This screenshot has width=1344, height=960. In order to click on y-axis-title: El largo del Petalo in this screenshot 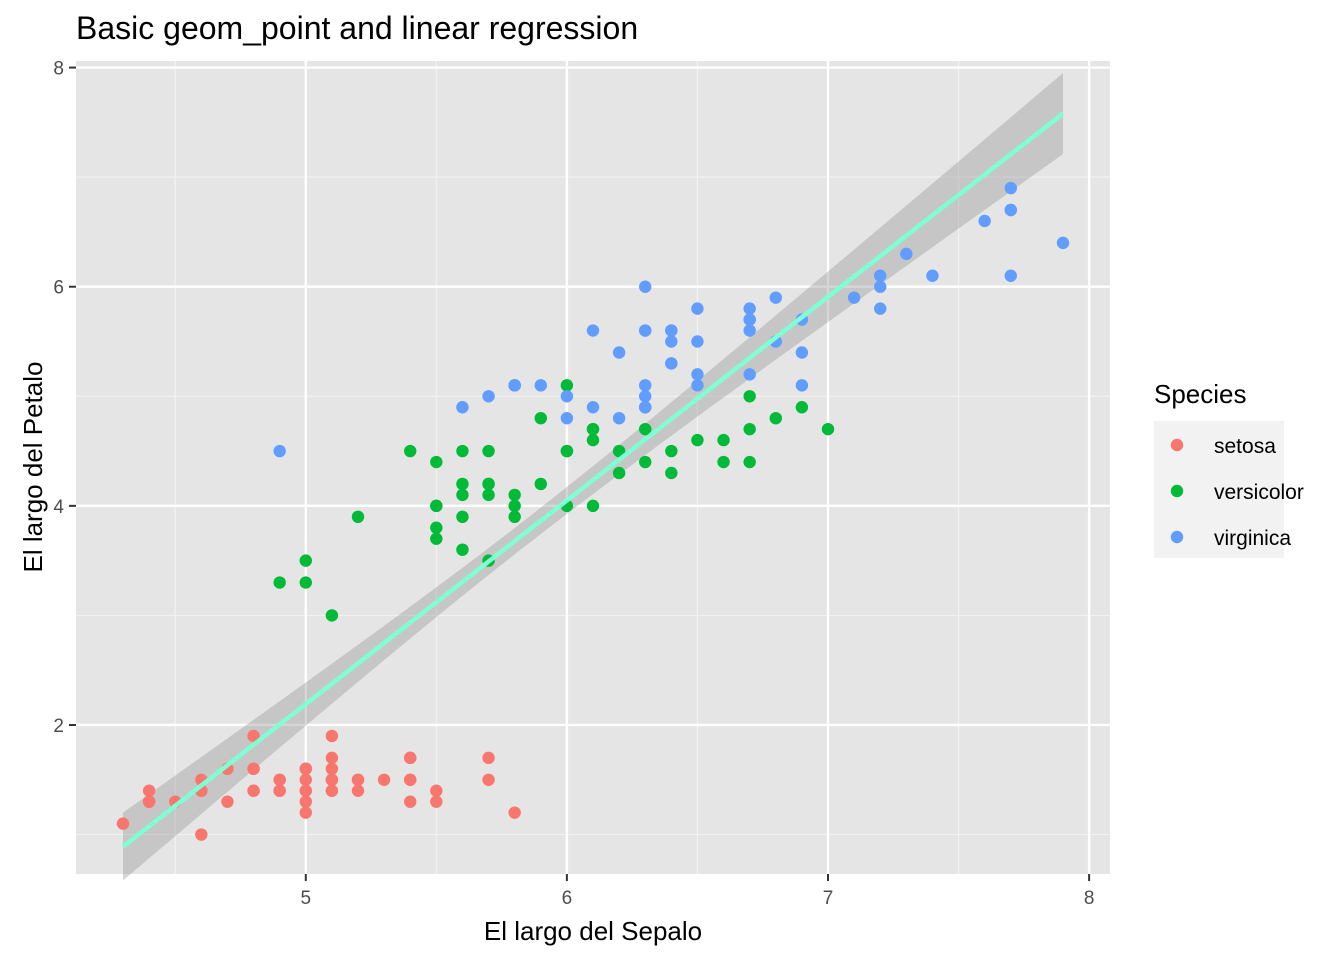, I will do `click(33, 466)`.